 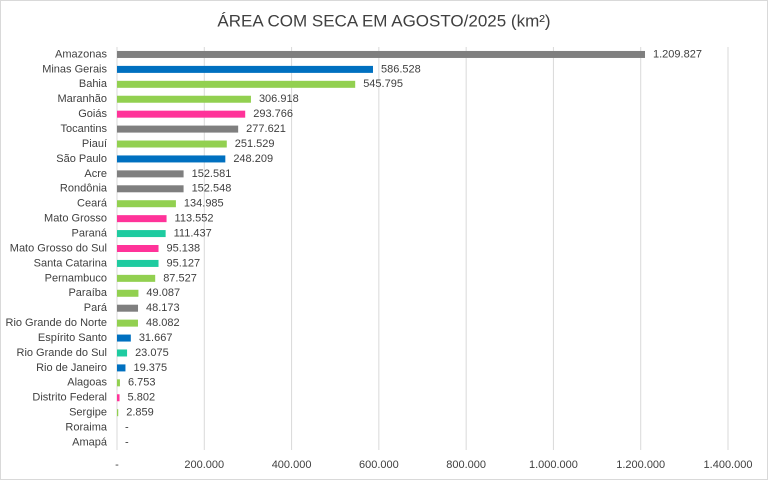 What do you see at coordinates (74, 69) in the screenshot?
I see `y-tick-label: Minas Gerais` at bounding box center [74, 69].